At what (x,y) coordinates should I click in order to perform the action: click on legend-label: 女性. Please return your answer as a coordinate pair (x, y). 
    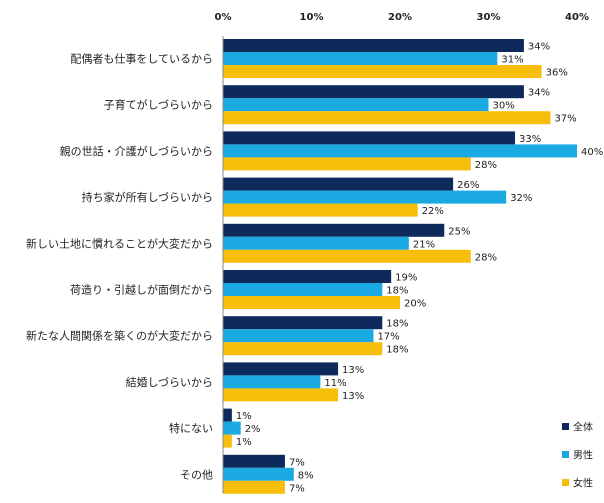
    Looking at the image, I should click on (583, 483).